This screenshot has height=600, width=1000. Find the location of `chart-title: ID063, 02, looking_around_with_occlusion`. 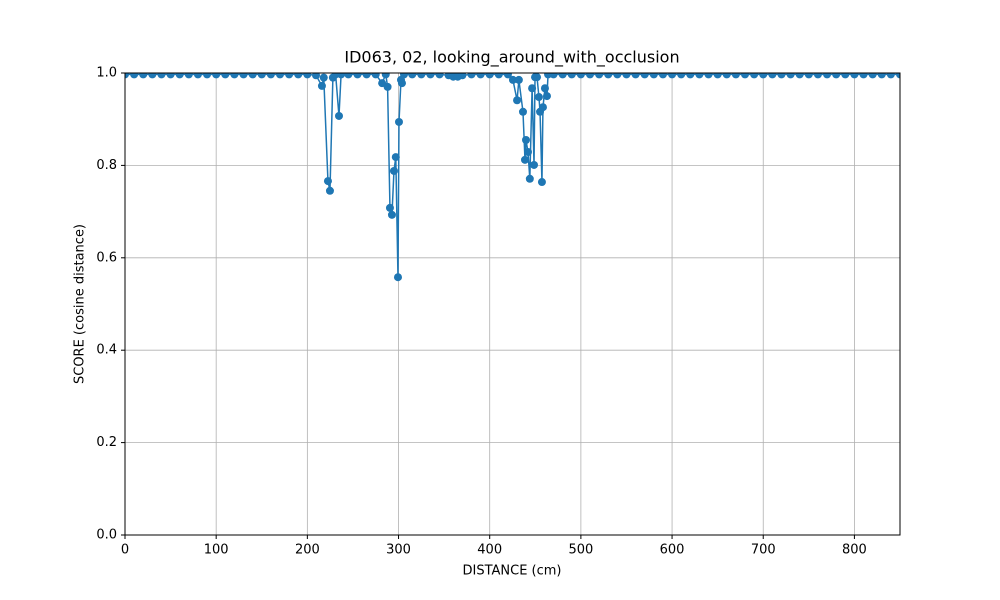

chart-title: ID063, 02, looking_around_with_occlusion is located at coordinates (511, 58).